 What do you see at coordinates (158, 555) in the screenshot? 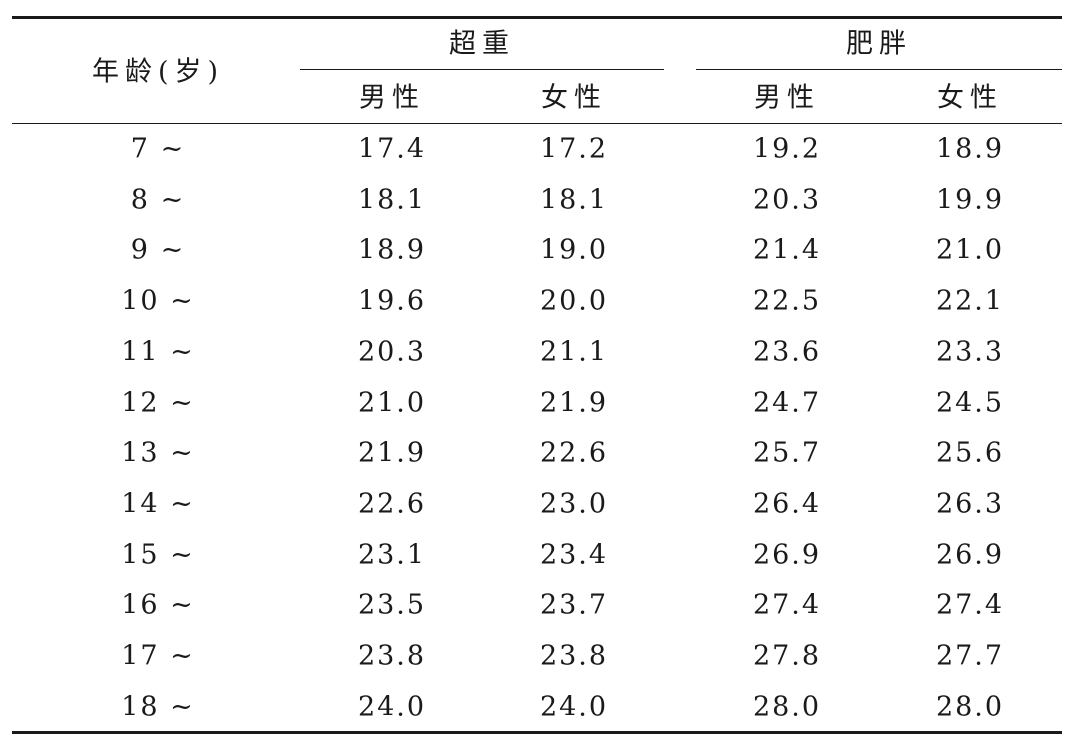
I see `age-cell: 15 ~` at bounding box center [158, 555].